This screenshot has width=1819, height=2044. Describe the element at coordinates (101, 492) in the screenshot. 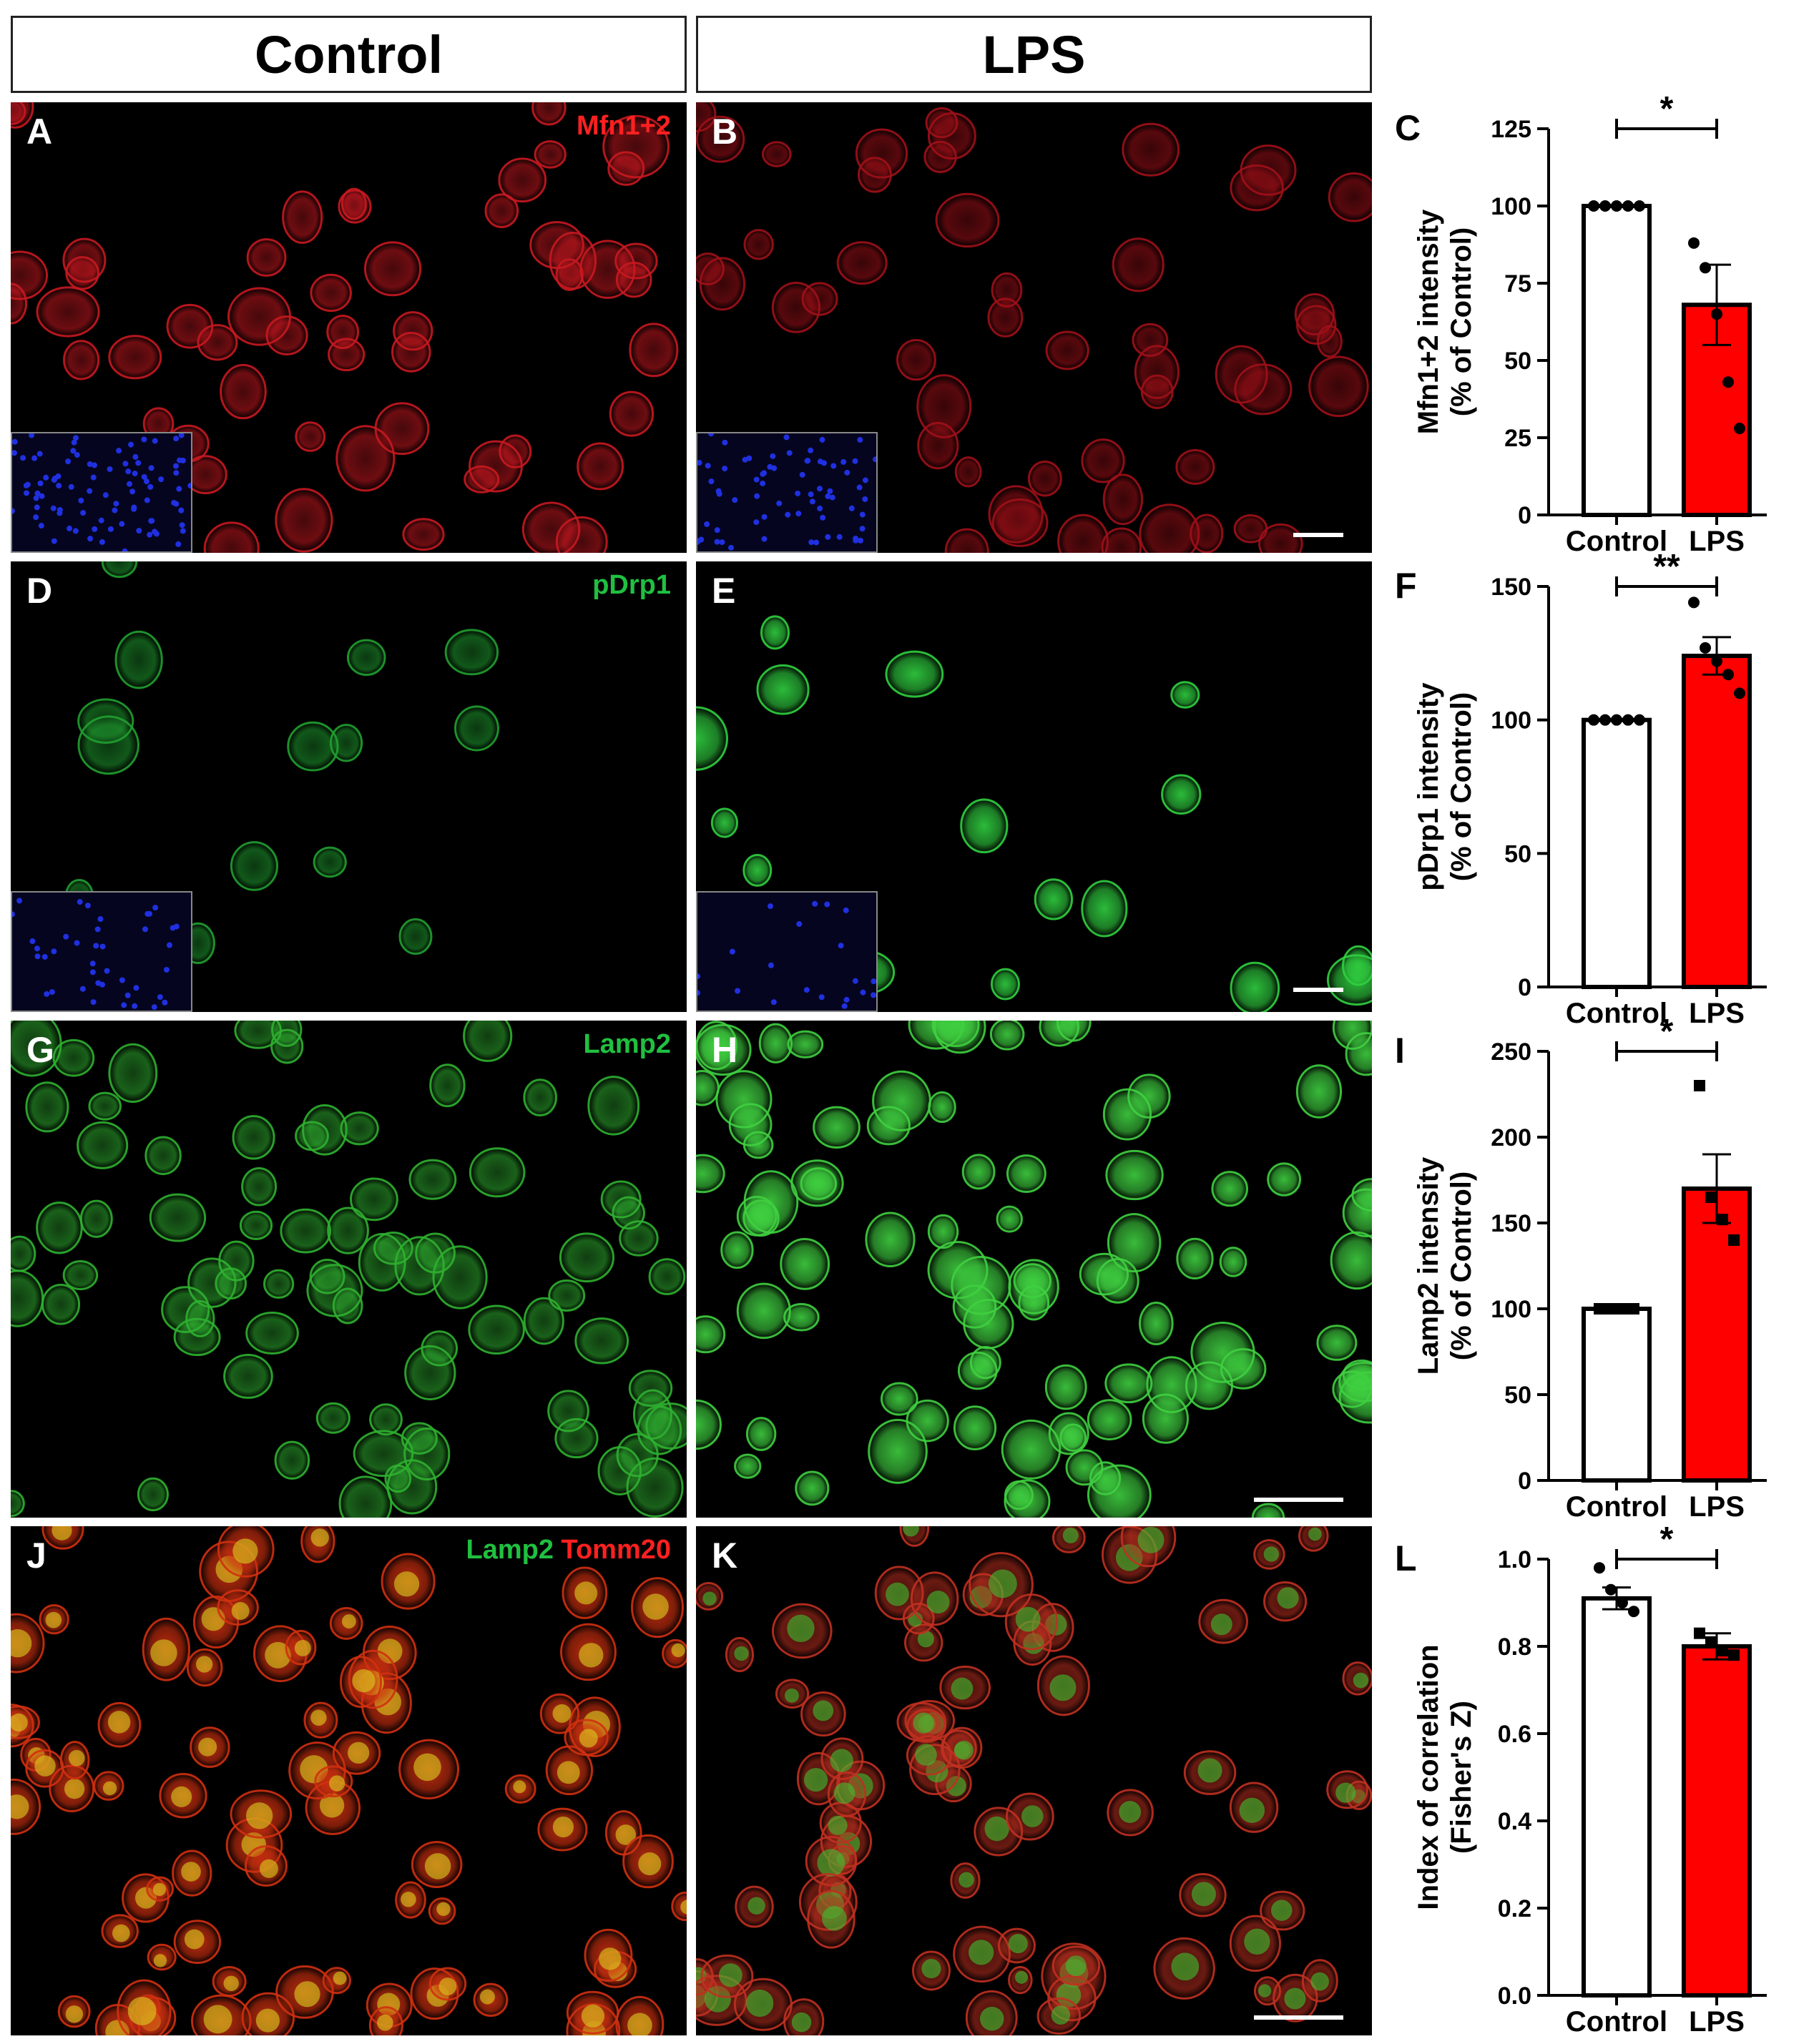

I see `dapi-inset` at that location.